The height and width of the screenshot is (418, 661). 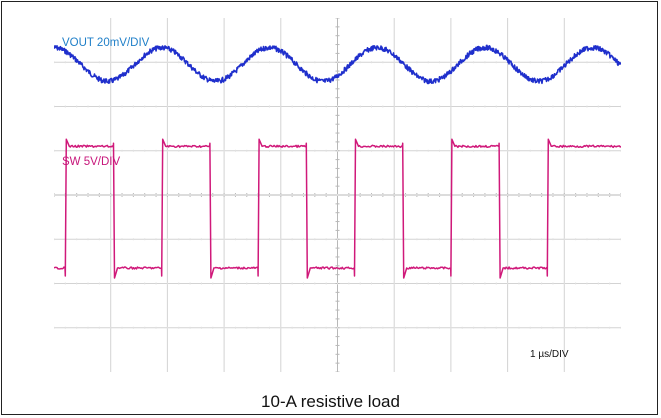 I want to click on vout-channel-label: VOUT 20mV/DIV, so click(x=106, y=43).